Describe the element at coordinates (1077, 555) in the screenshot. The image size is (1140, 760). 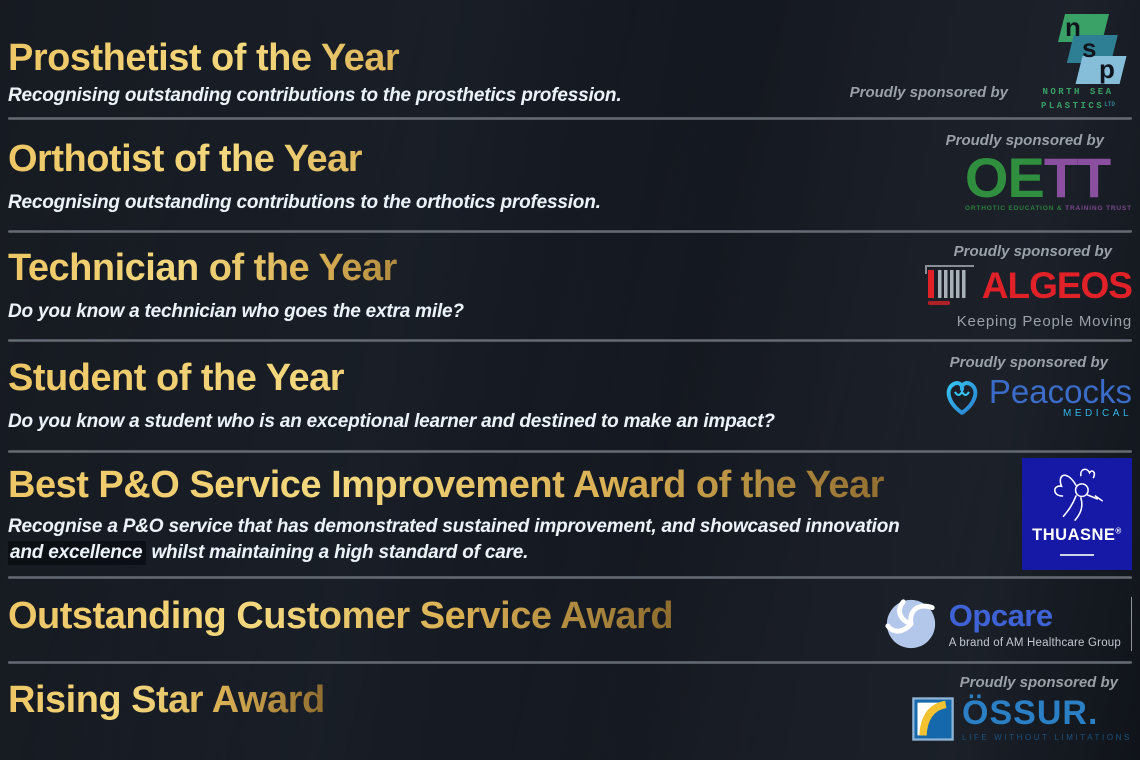
I see `thuasne-underline` at that location.